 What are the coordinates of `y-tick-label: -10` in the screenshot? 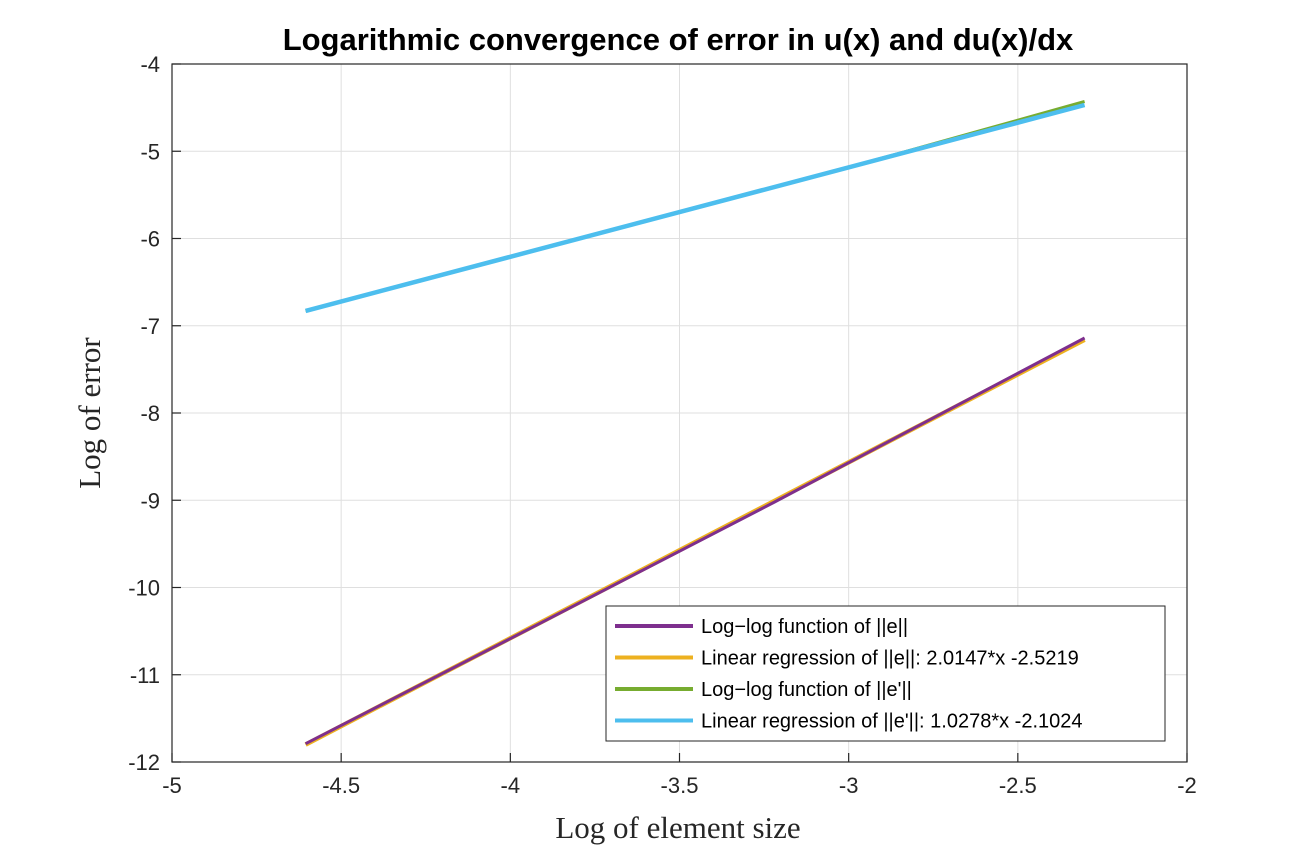 It's located at (144, 588).